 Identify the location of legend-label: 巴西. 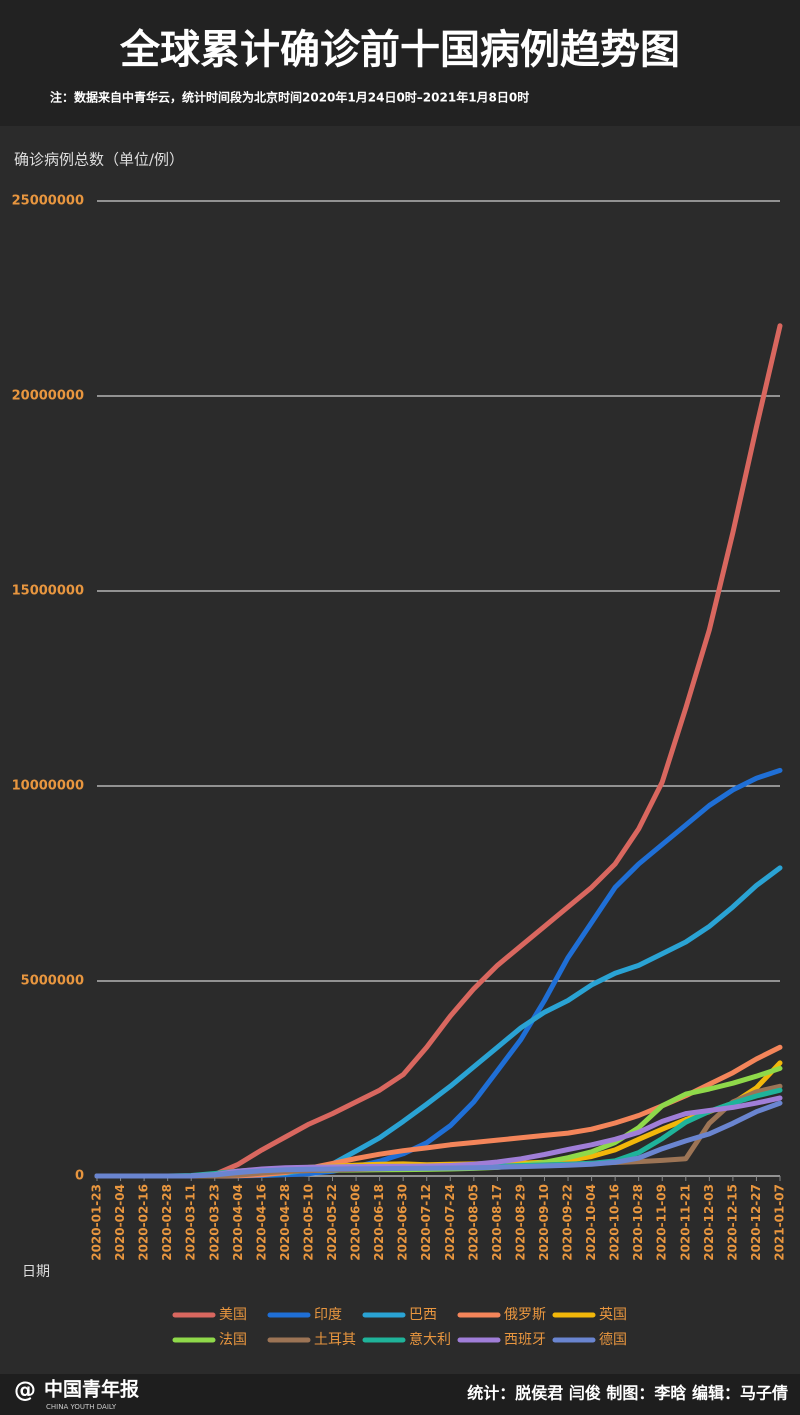
(423, 1315).